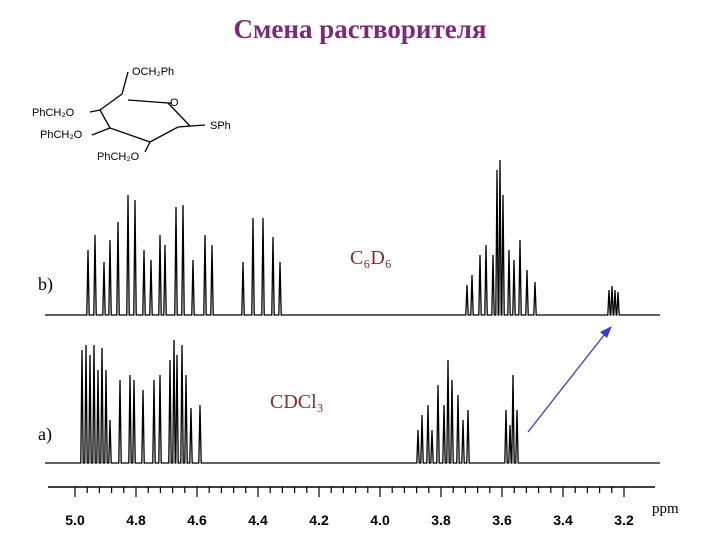 This screenshot has height=540, width=720. I want to click on tick-label: 4.6, so click(197, 520).